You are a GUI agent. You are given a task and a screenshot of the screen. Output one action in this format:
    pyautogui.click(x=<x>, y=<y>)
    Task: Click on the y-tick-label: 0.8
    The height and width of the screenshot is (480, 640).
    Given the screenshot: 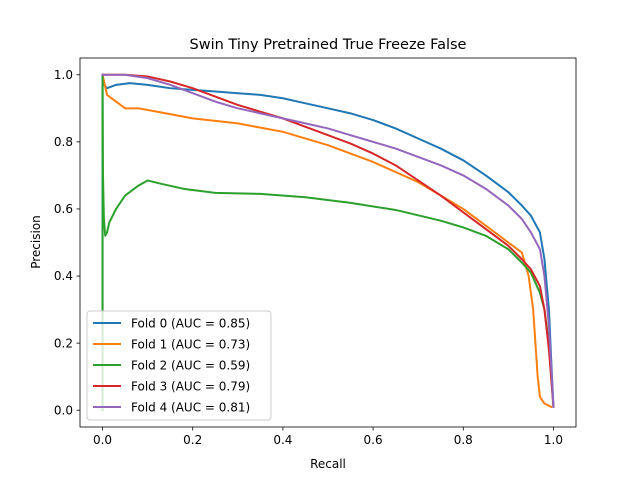 What is the action you would take?
    pyautogui.click(x=63, y=142)
    